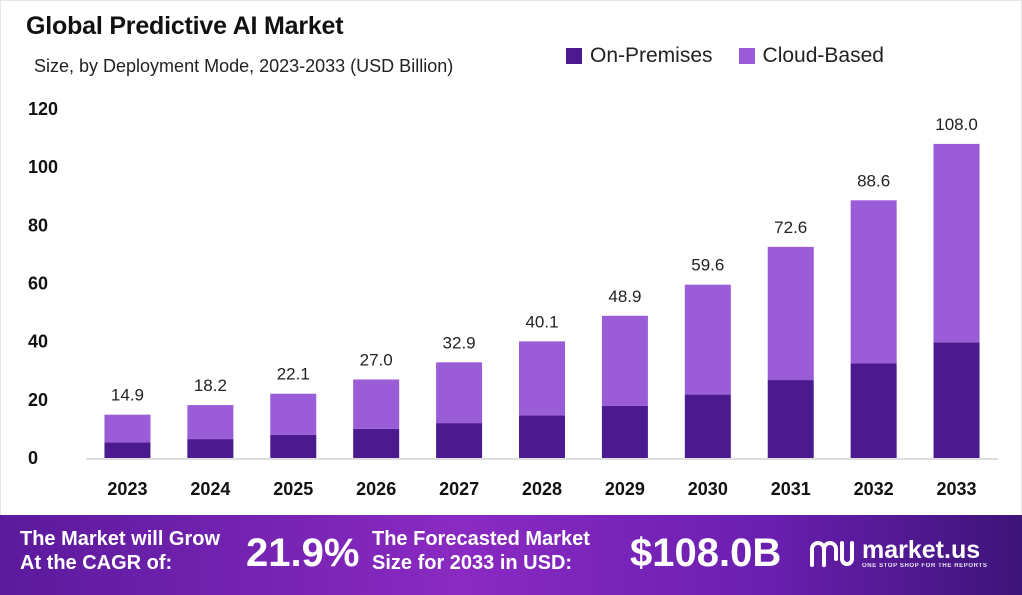 The height and width of the screenshot is (595, 1022). I want to click on data-label-2028: 40.1, so click(541, 321).